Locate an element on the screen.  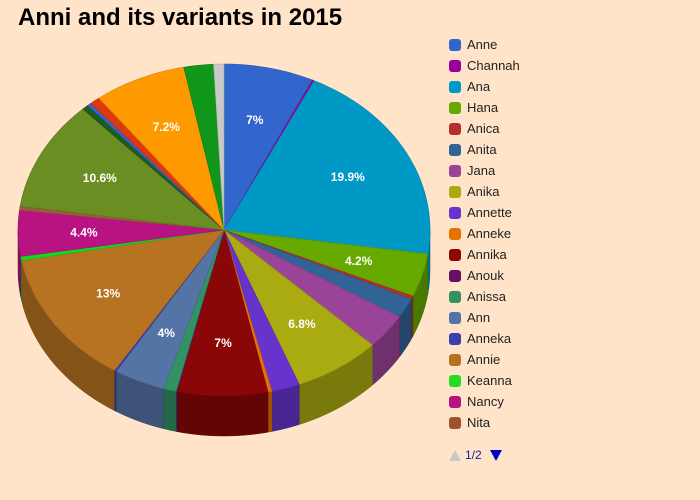
legend-label: Anne is located at coordinates (482, 44).